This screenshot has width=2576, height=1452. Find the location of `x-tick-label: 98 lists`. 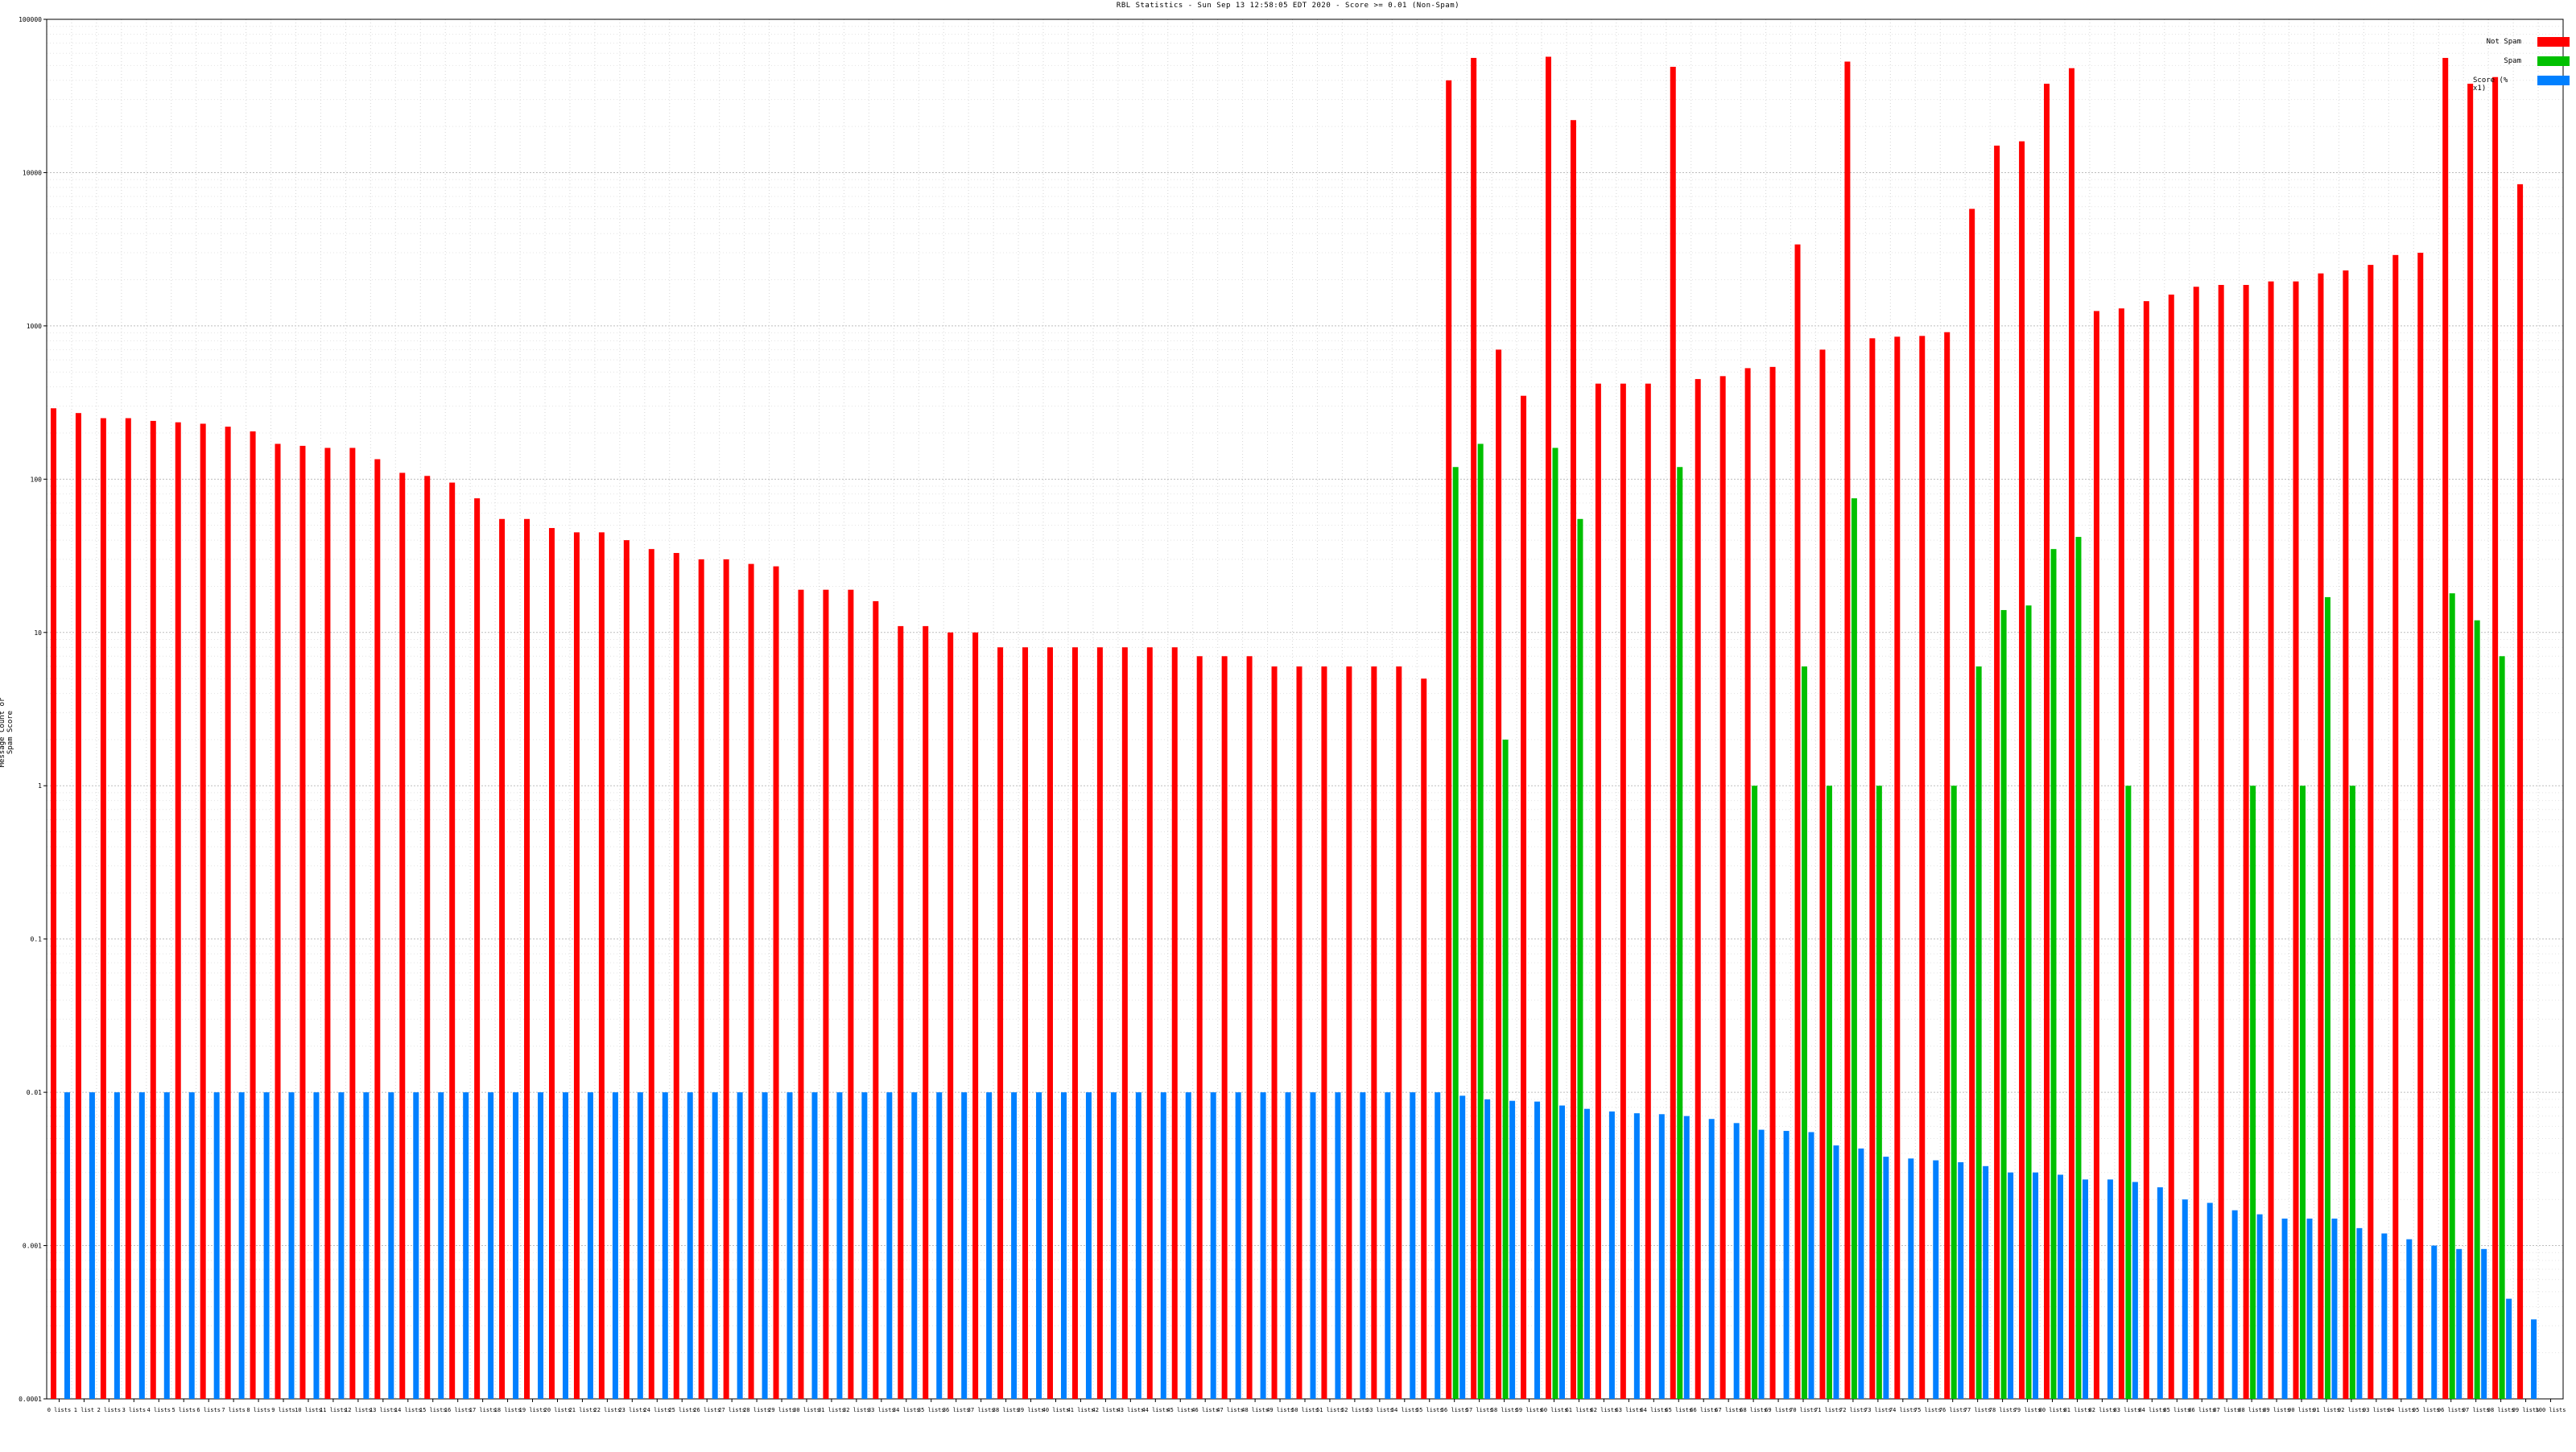

x-tick-label: 98 lists is located at coordinates (2501, 1410).